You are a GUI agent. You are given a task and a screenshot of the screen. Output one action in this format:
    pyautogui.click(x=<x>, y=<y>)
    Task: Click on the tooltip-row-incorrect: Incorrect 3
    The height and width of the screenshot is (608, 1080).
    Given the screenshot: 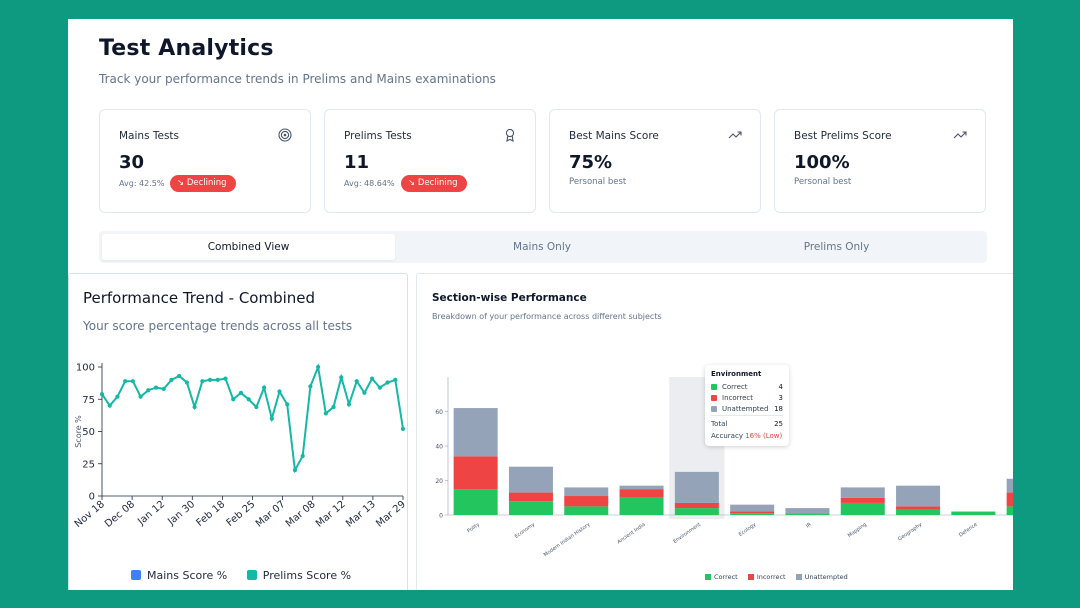 What is the action you would take?
    pyautogui.click(x=747, y=399)
    